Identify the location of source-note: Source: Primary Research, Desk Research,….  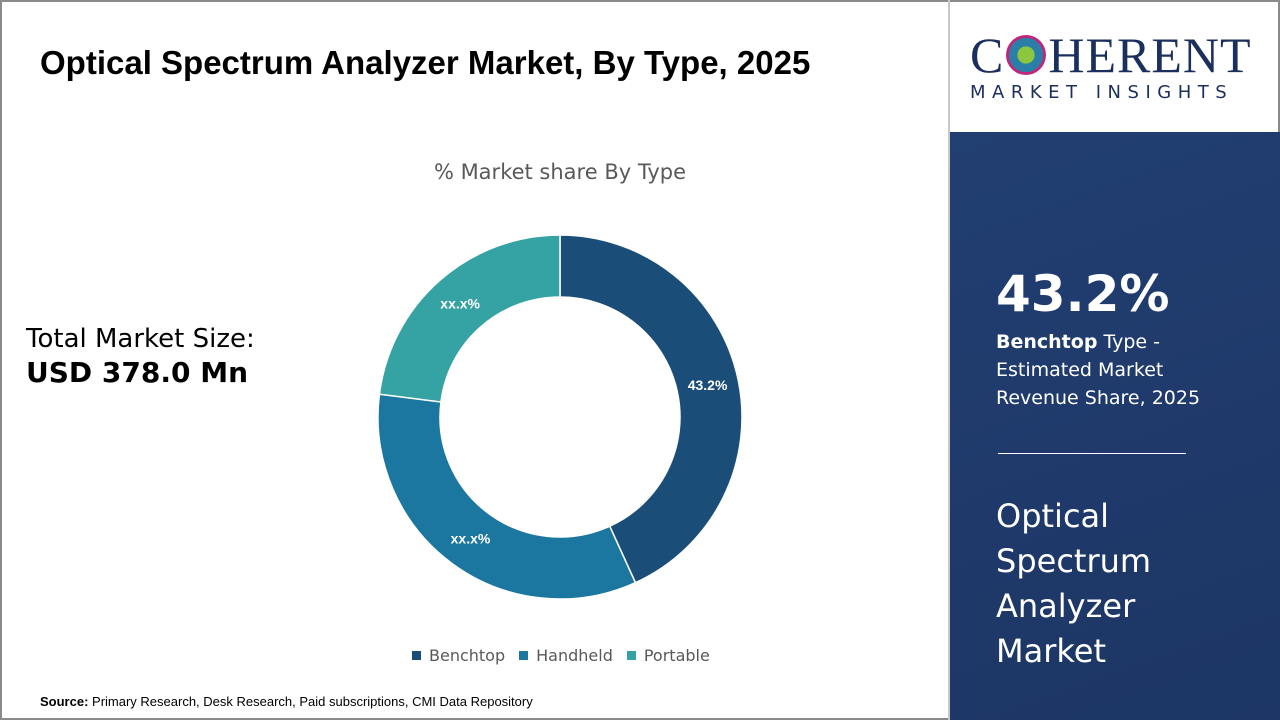
(286, 701).